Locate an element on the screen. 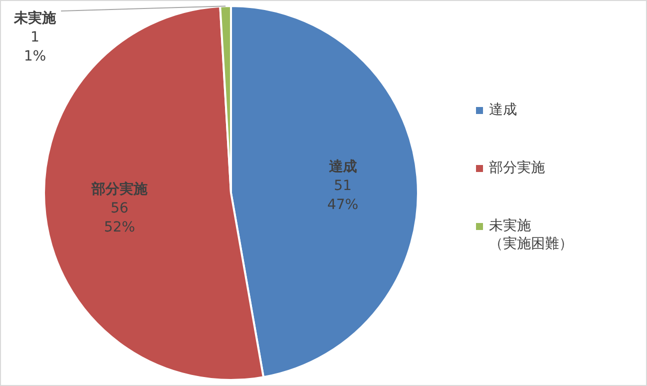  data-label: 達成 51 47% is located at coordinates (342, 185).